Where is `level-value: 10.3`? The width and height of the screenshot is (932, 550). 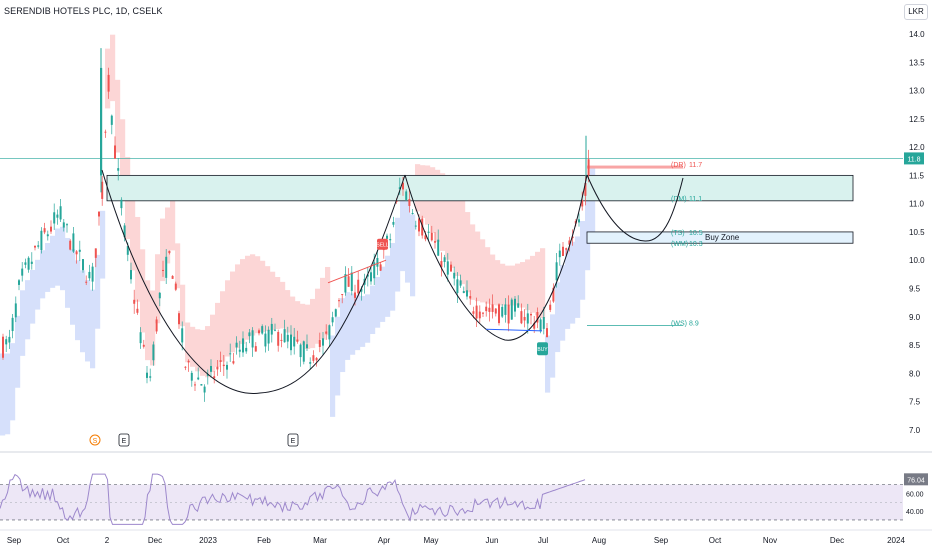 level-value: 10.3 is located at coordinates (696, 244).